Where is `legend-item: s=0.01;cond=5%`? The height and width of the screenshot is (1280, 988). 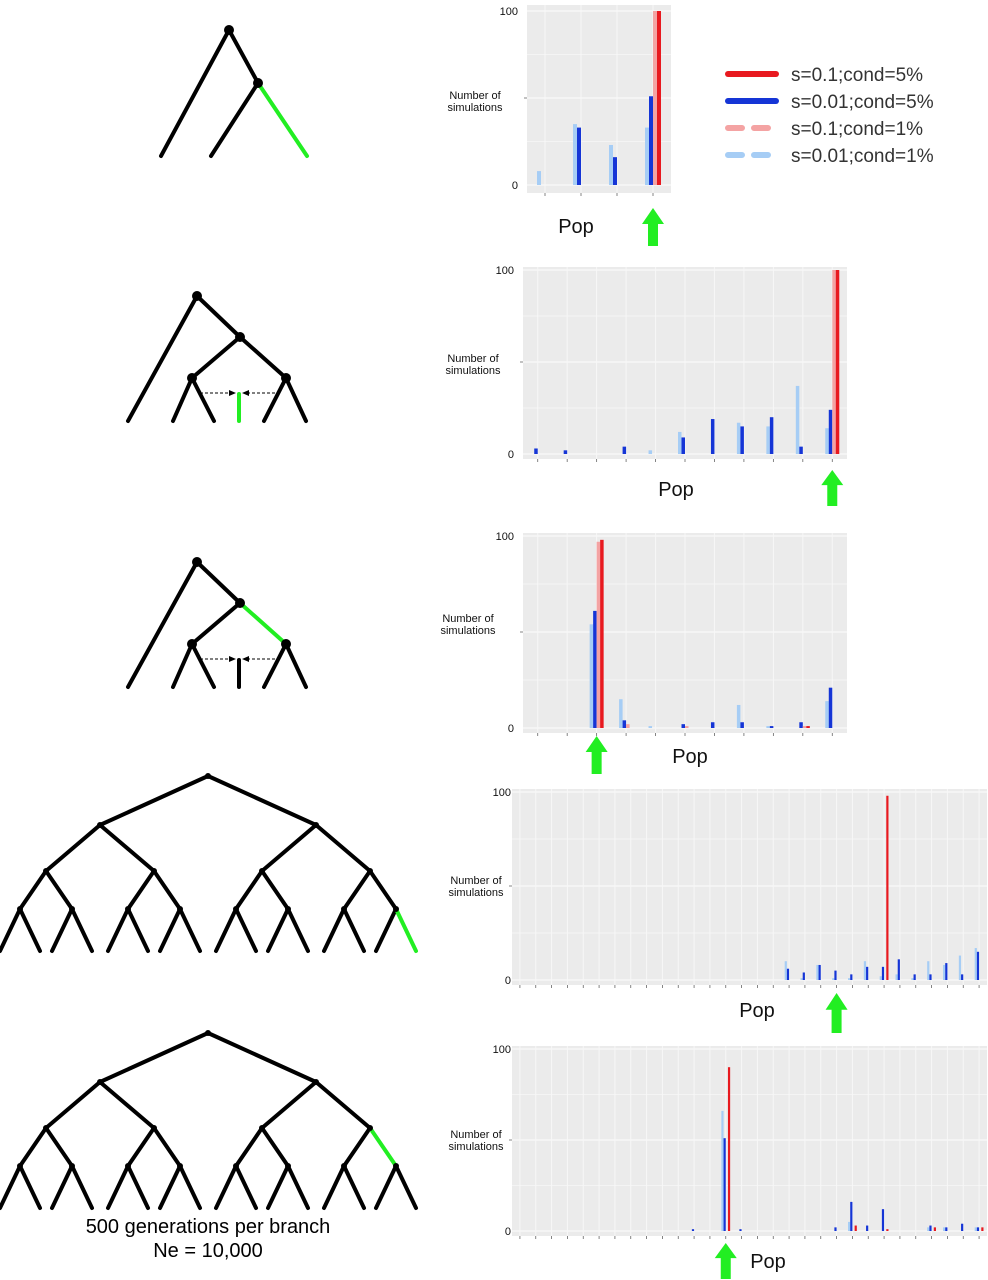
legend-item: s=0.01;cond=5% is located at coordinates (829, 102).